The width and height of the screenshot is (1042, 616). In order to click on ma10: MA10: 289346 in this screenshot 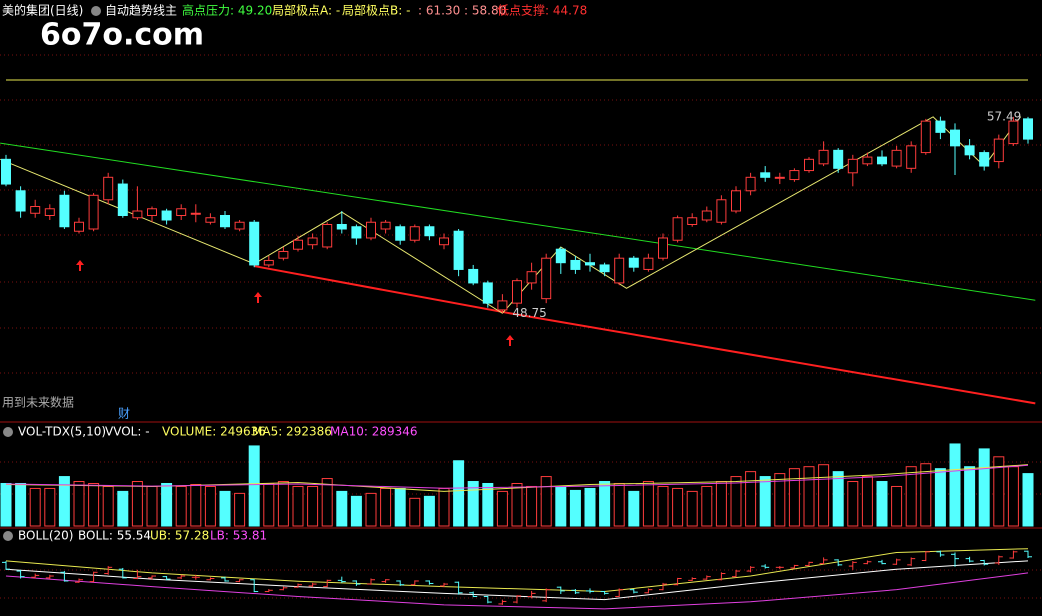, I will do `click(374, 432)`.